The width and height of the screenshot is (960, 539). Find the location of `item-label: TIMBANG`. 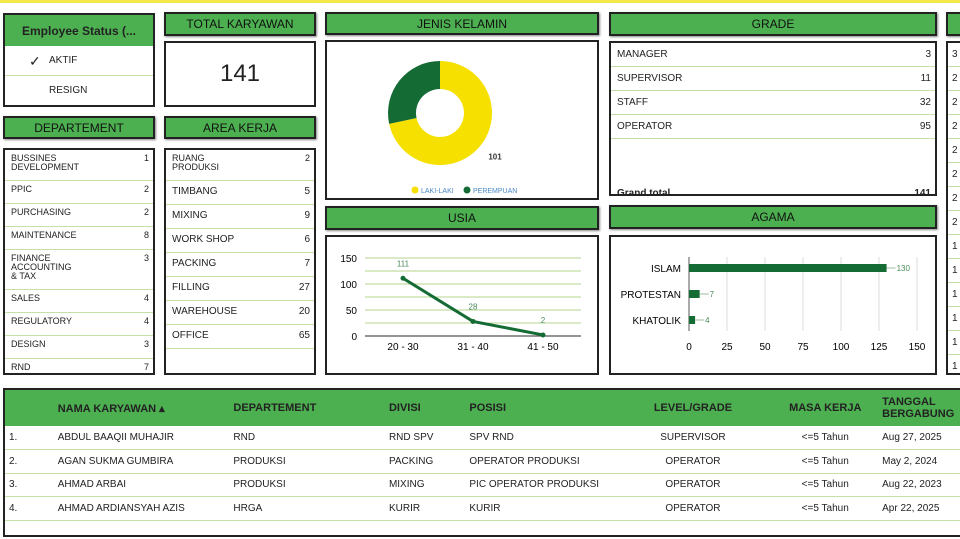

item-label: TIMBANG is located at coordinates (195, 191).